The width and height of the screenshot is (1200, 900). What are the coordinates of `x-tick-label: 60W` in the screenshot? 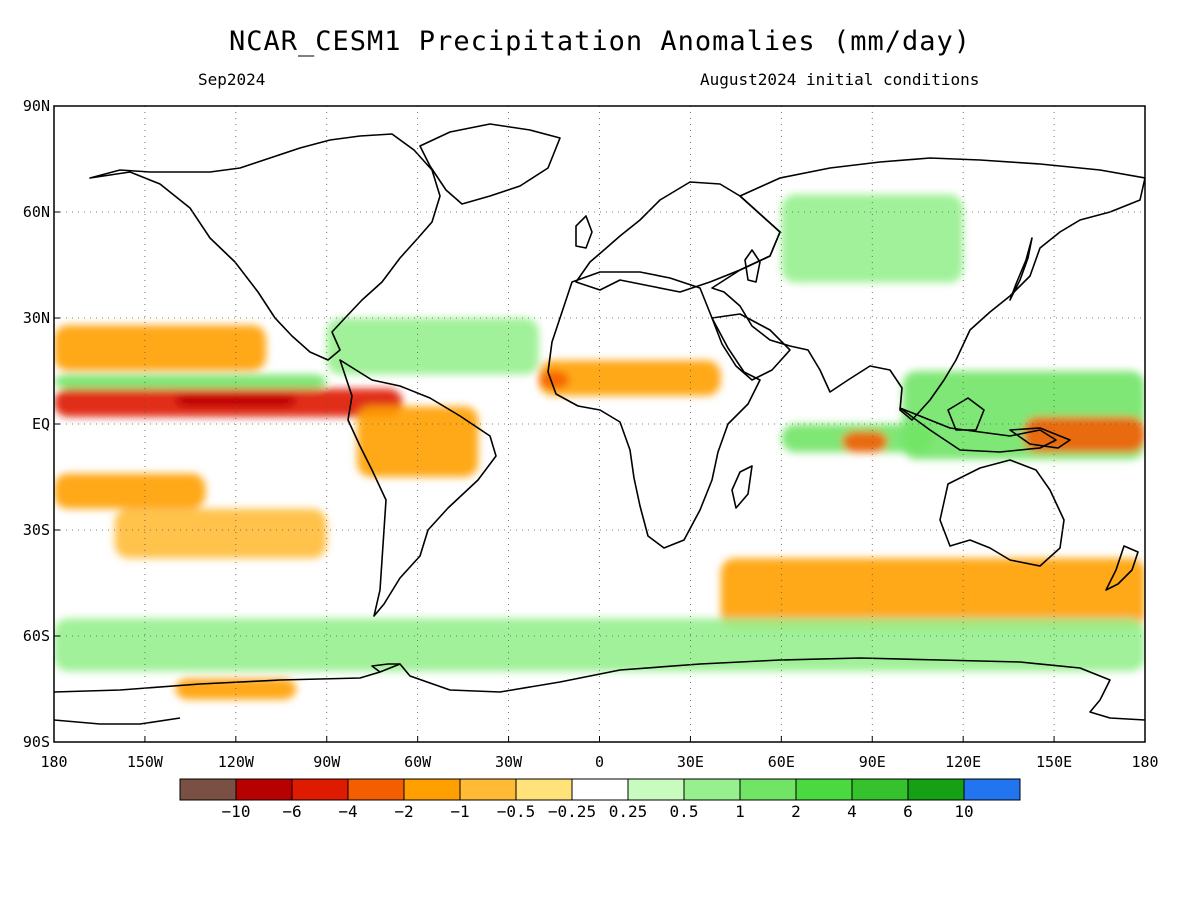 It's located at (418, 762).